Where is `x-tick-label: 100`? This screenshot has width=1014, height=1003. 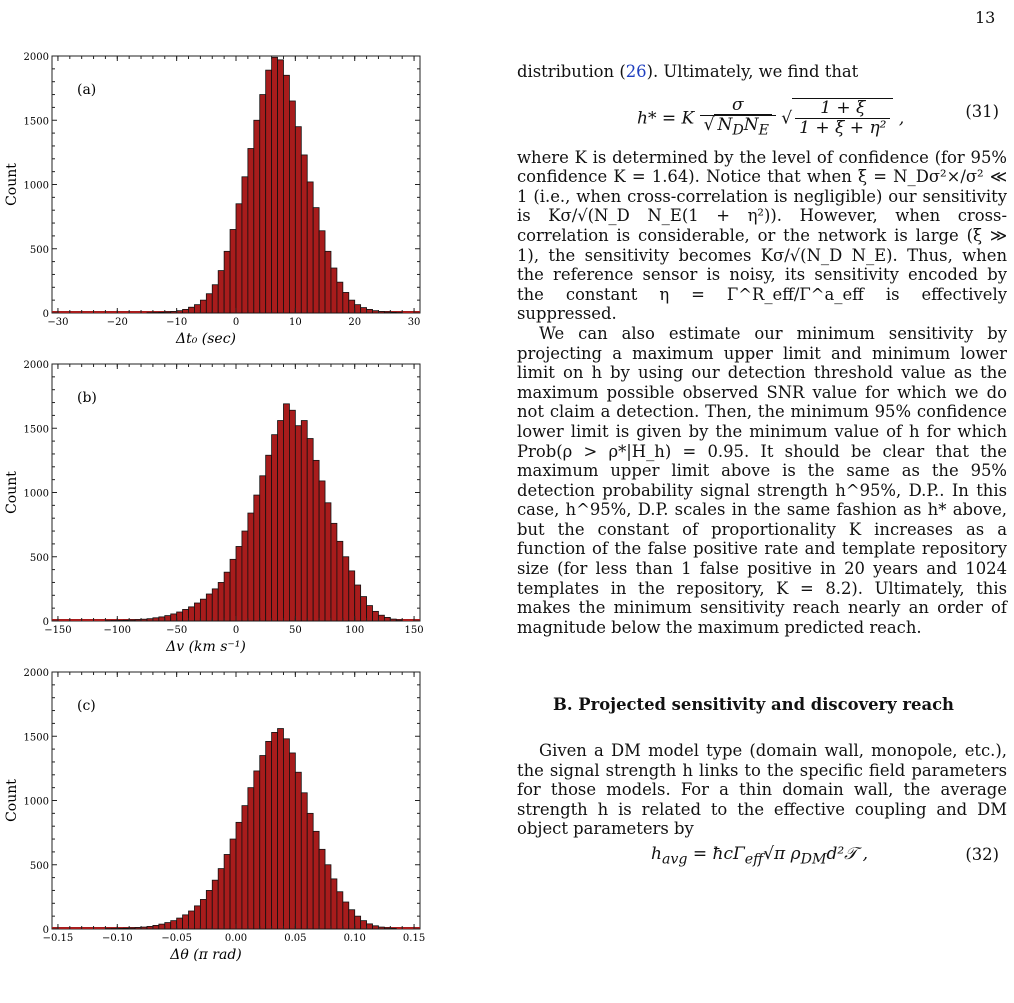 x-tick-label: 100 is located at coordinates (354, 630).